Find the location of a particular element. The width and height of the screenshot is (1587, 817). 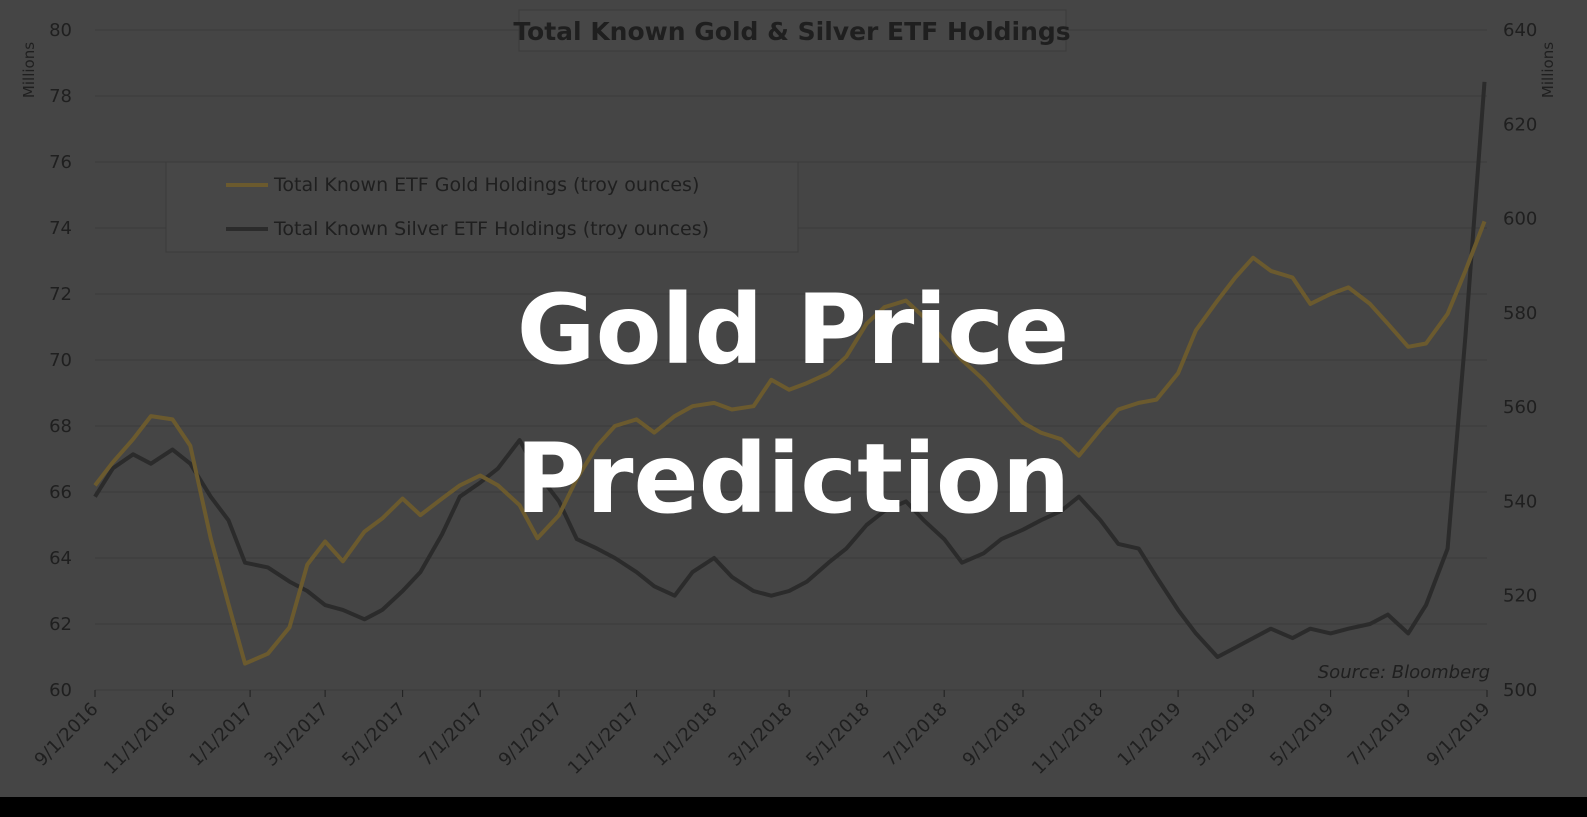

right-tick-label: 540 is located at coordinates (1520, 501).